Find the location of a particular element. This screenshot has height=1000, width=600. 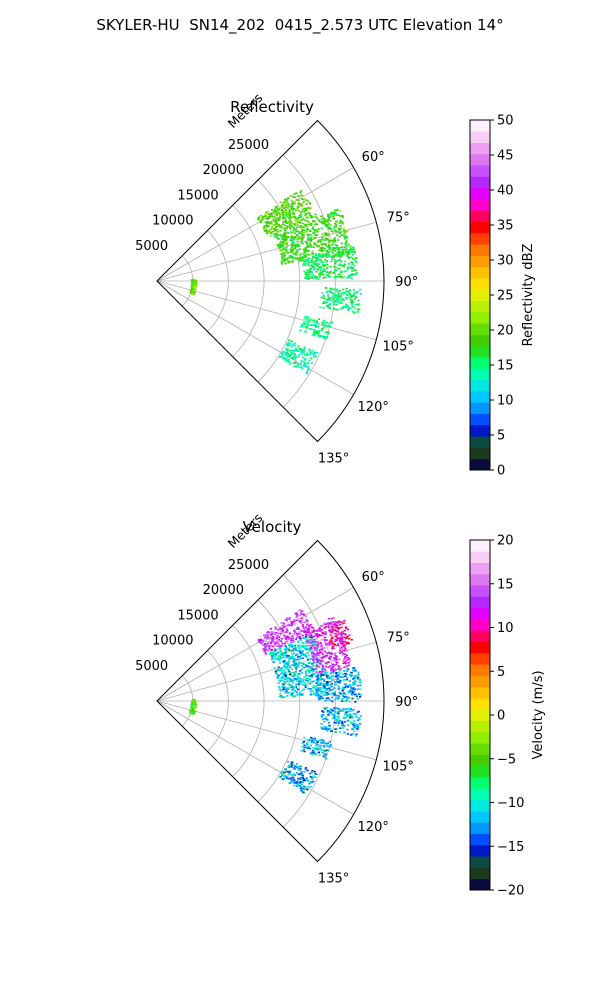

angle-tick-label: 75° is located at coordinates (398, 217).